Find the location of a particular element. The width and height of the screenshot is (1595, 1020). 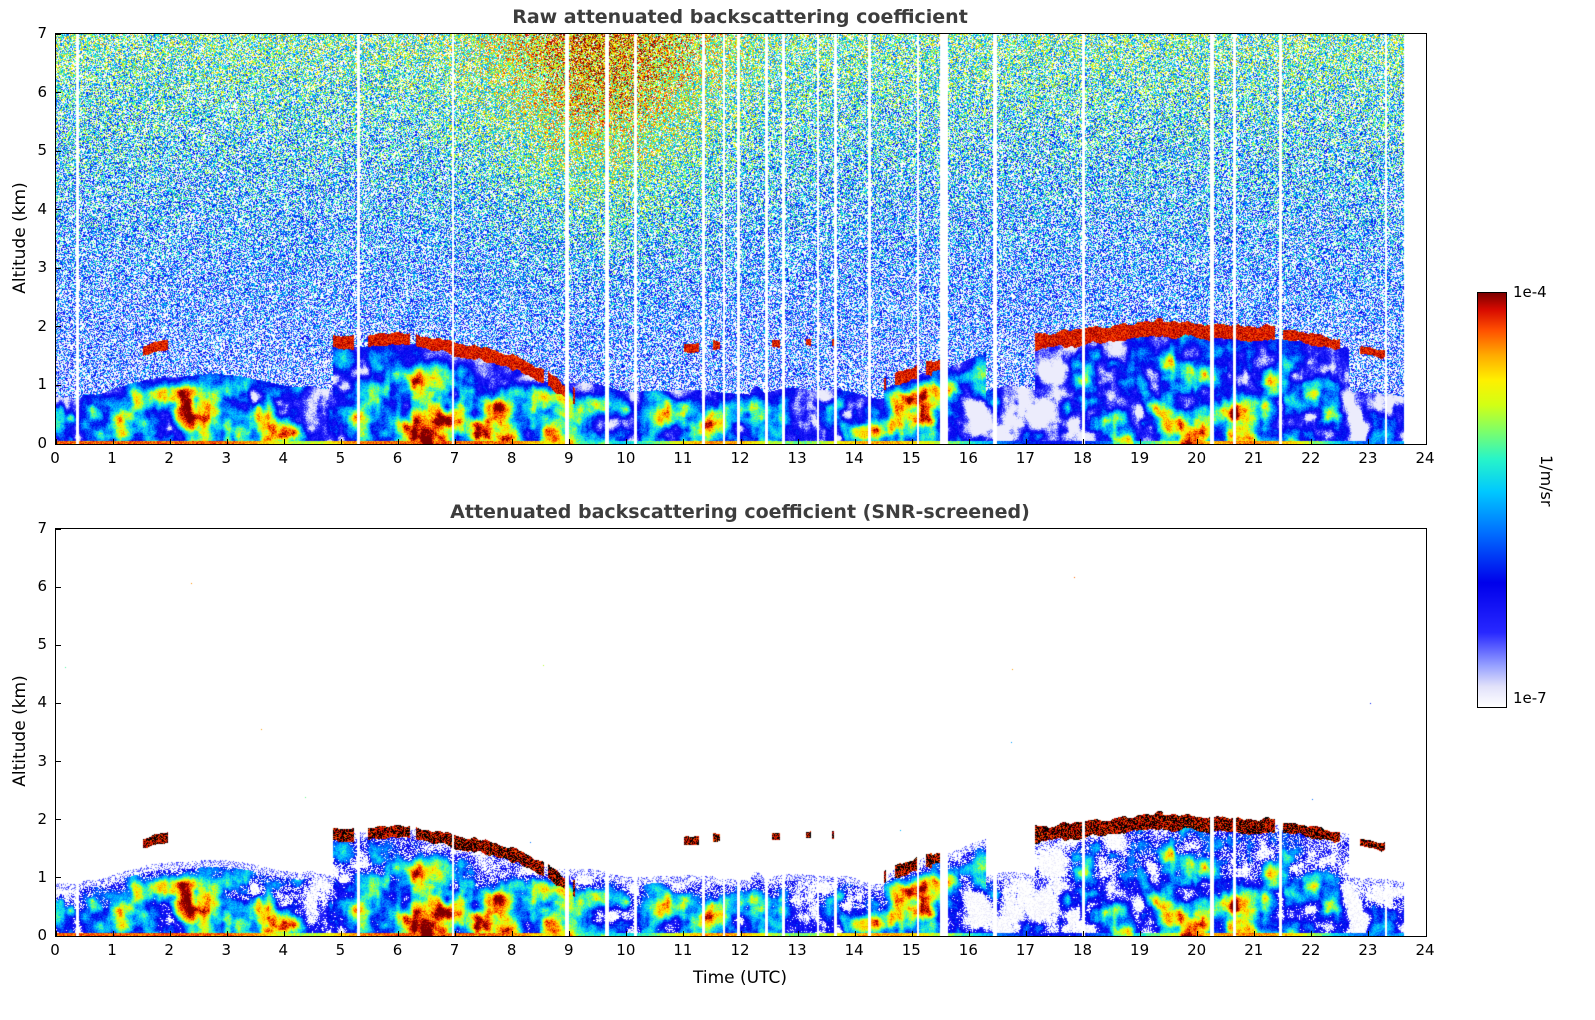

x-tick-label: 16 is located at coordinates (968, 950).